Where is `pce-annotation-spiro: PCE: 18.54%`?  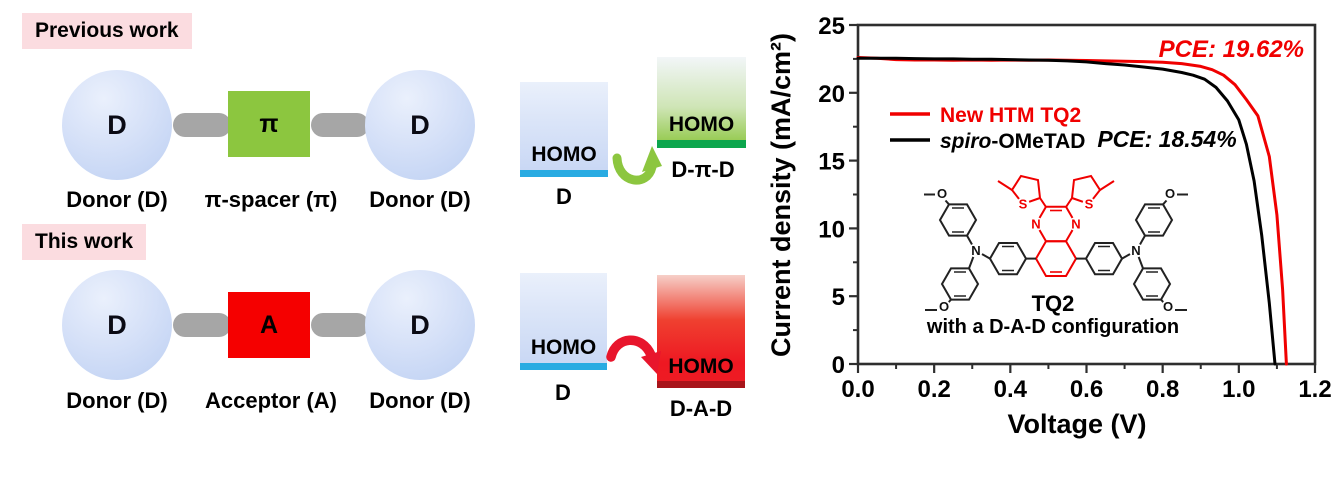 pce-annotation-spiro: PCE: 18.54% is located at coordinates (1166, 139).